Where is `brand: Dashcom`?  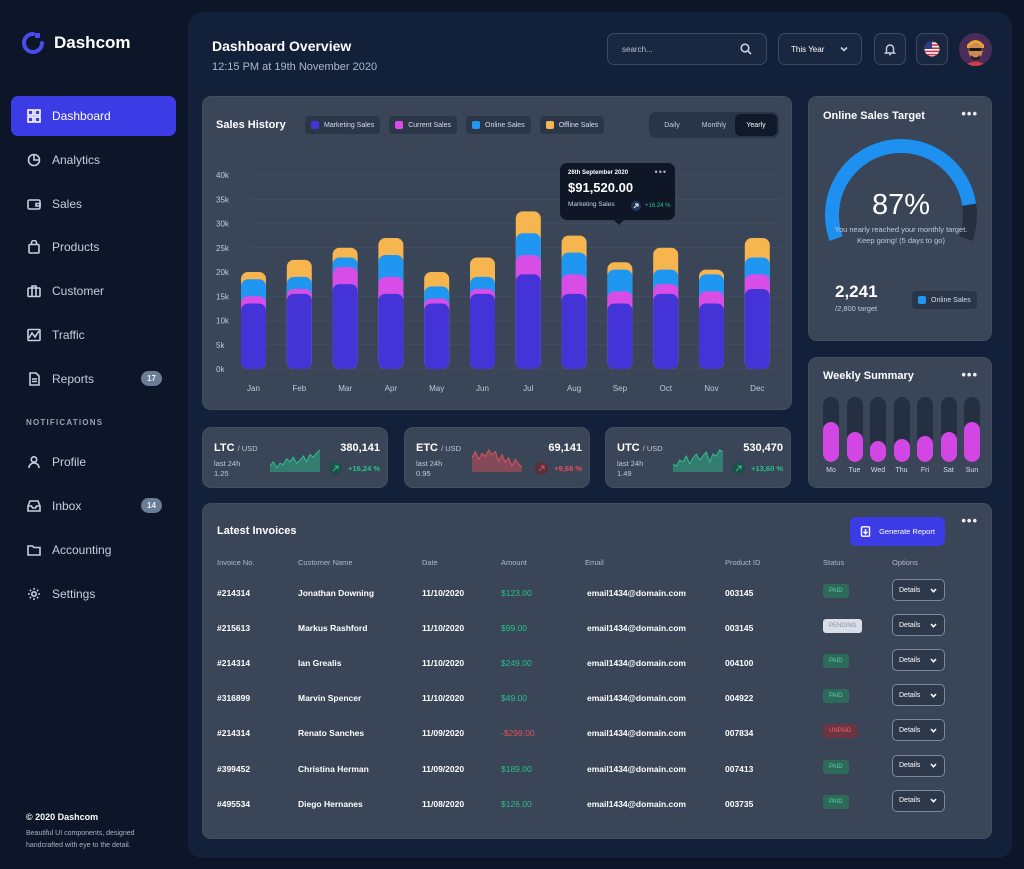
brand: Dashcom is located at coordinates (76, 43).